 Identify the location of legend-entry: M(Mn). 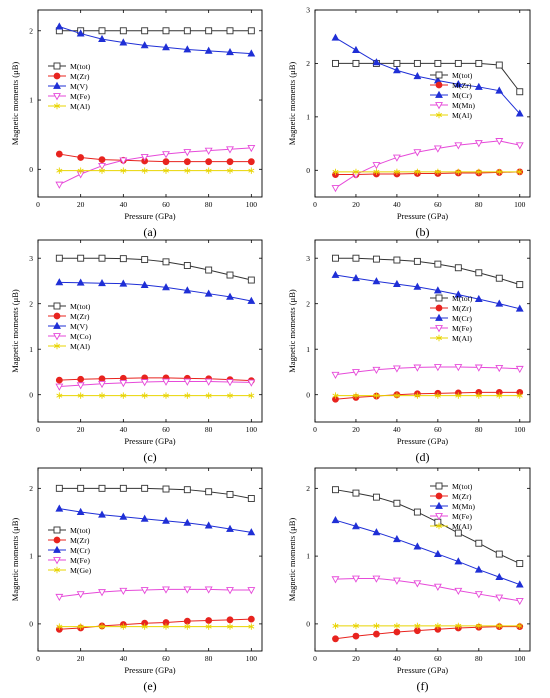
(452, 506).